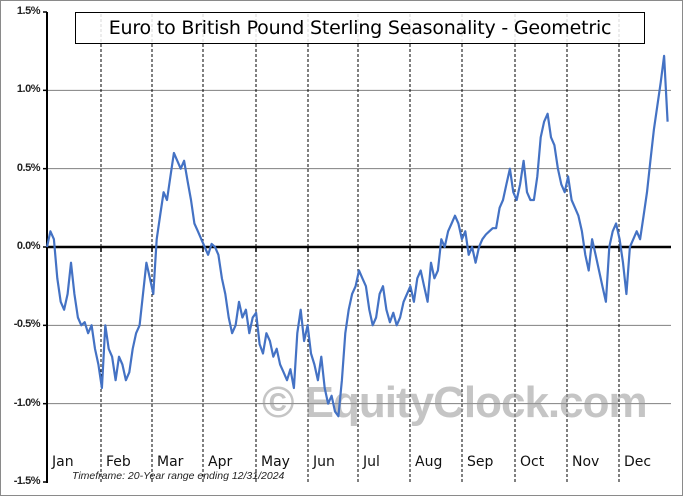 Image resolution: width=683 pixels, height=496 pixels. I want to click on month-label-jul: Jul, so click(371, 462).